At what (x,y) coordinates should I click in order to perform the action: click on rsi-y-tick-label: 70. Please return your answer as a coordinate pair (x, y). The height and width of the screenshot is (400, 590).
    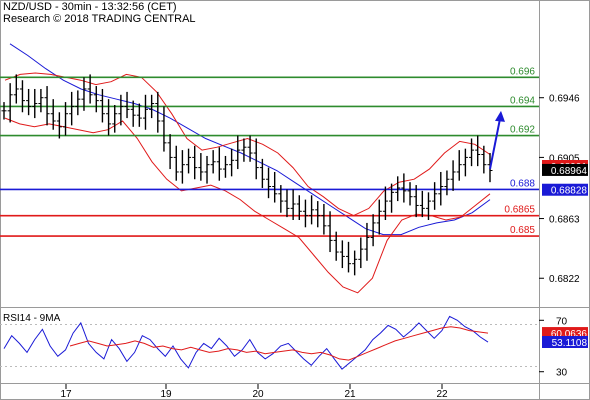
    Looking at the image, I should click on (562, 321).